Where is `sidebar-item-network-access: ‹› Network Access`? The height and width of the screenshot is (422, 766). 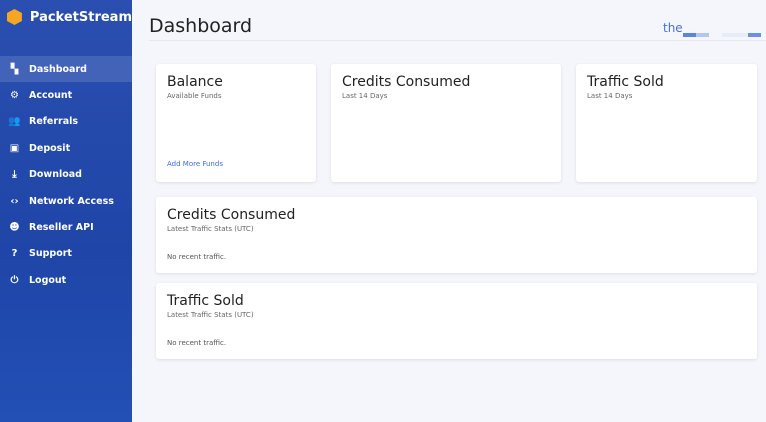 sidebar-item-network-access: ‹› Network Access is located at coordinates (66, 201).